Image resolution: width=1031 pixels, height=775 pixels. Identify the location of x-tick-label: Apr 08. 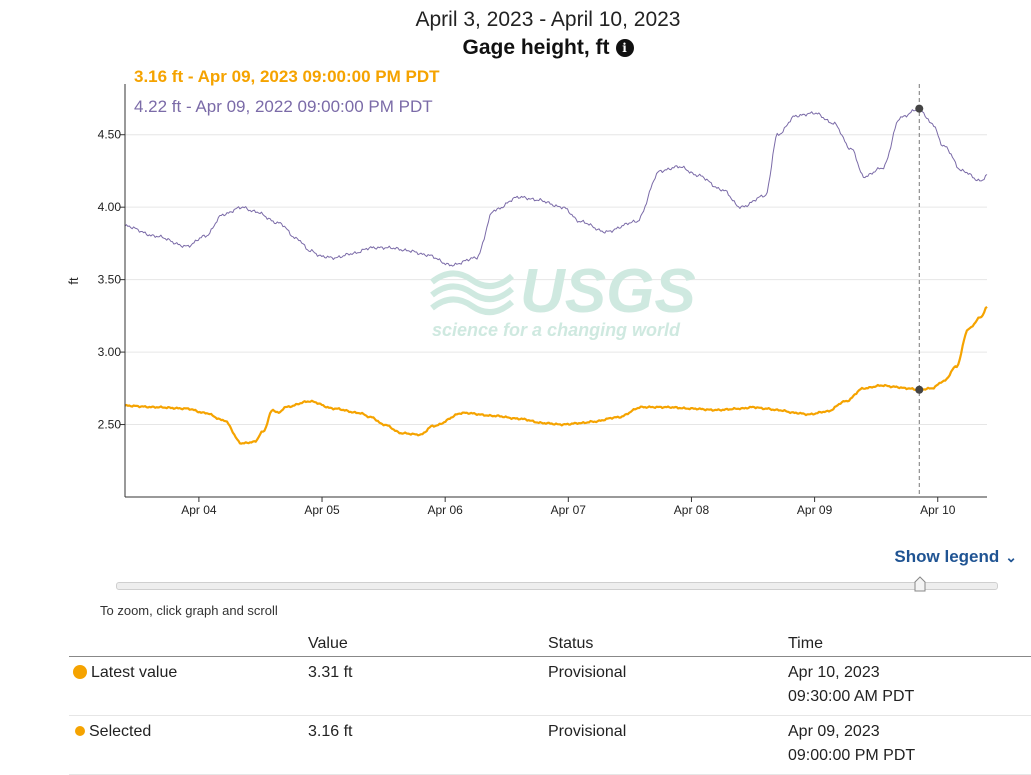
(692, 510).